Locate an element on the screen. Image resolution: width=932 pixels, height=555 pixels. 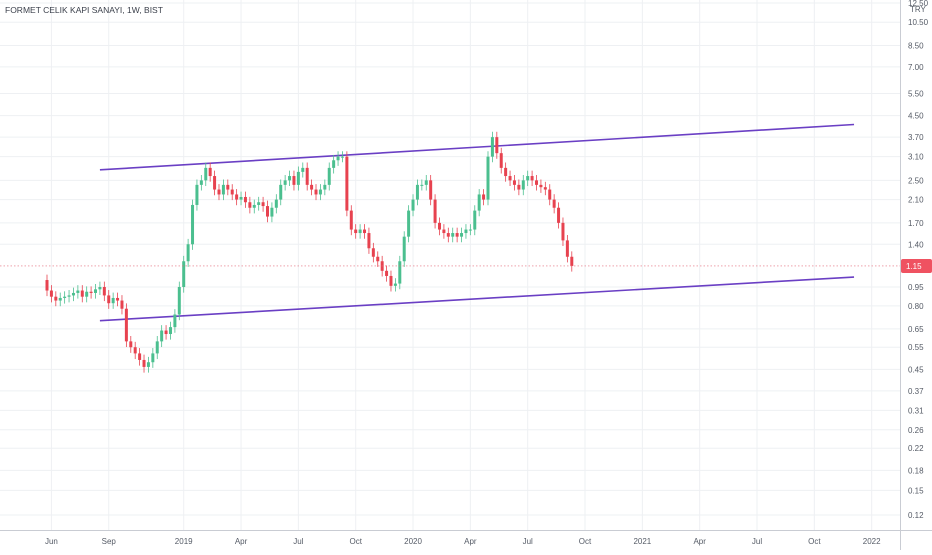
y-tick-label: 3.70 is located at coordinates (916, 137).